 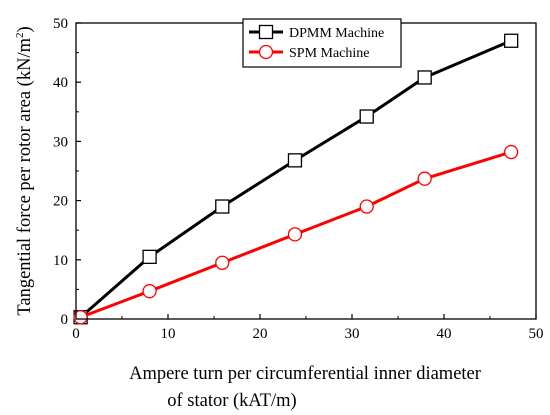 I want to click on legend: DPMM Machine SPM Machine, so click(x=322, y=43).